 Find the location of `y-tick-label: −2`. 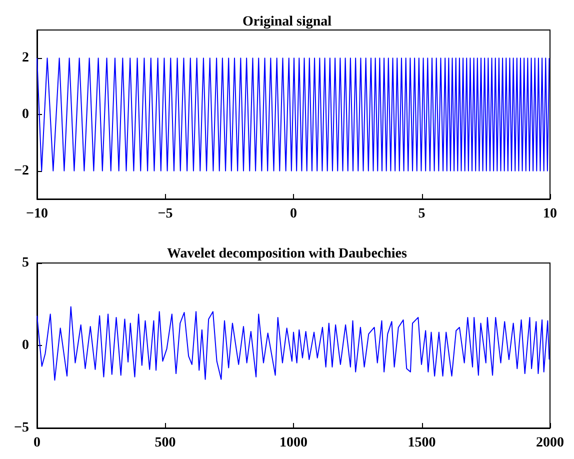

y-tick-label: −2 is located at coordinates (21, 170).